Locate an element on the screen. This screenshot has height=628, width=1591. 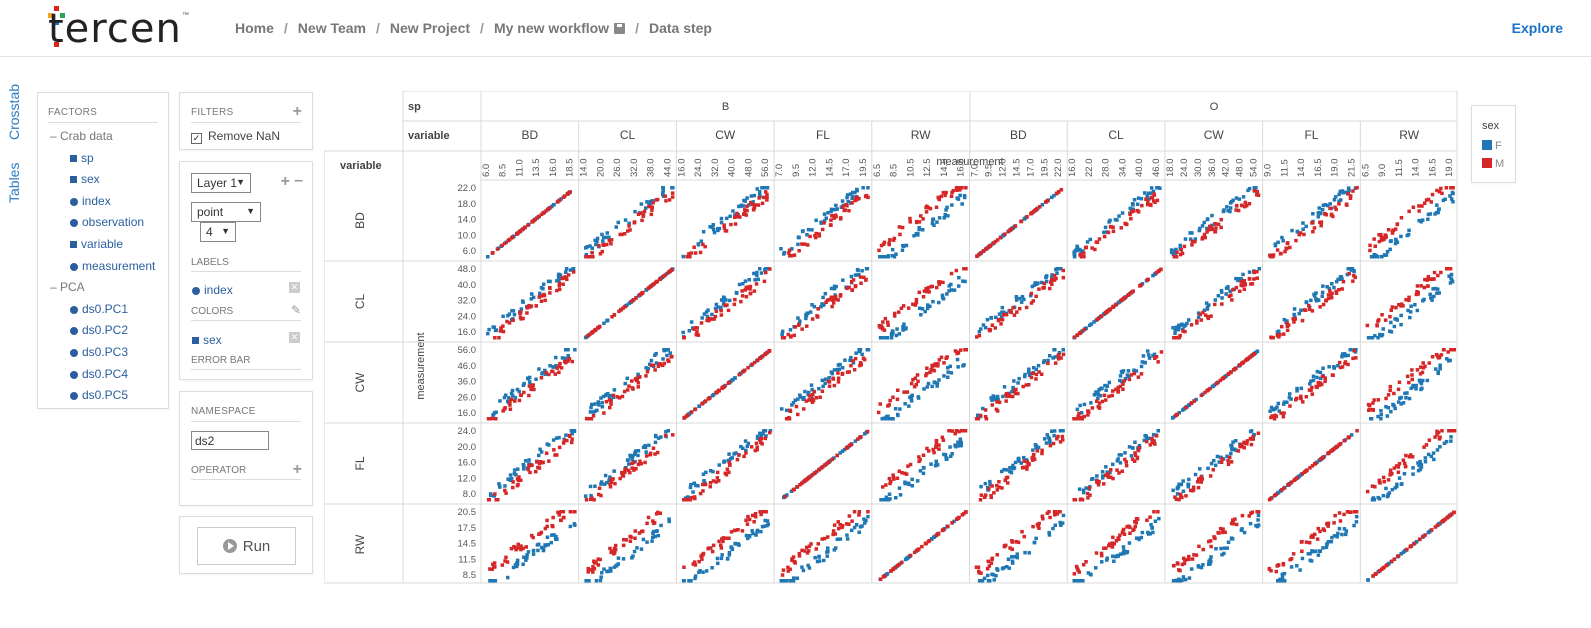
breadcrumb-home: Home is located at coordinates (254, 28).